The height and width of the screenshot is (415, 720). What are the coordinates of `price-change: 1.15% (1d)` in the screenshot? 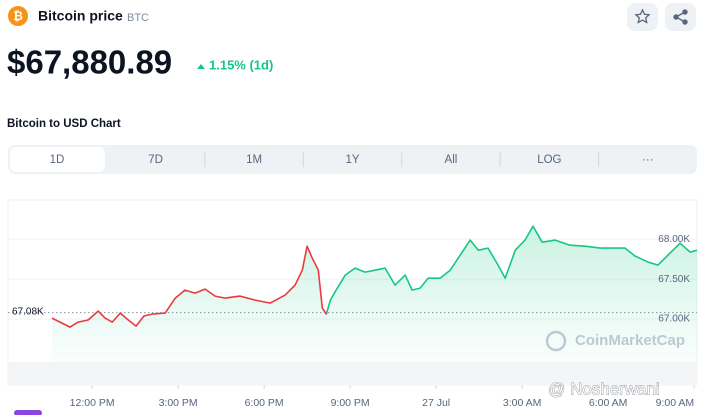 It's located at (241, 64).